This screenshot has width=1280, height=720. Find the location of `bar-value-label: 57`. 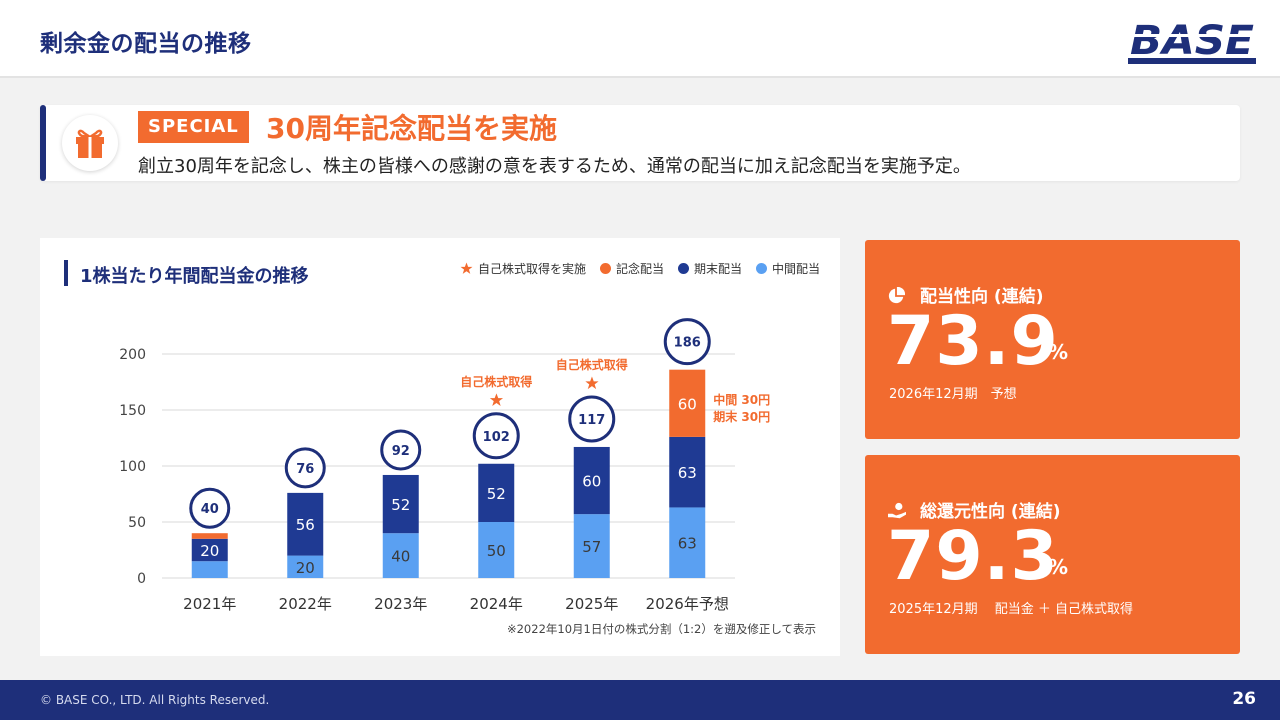

bar-value-label: 57 is located at coordinates (591, 547).